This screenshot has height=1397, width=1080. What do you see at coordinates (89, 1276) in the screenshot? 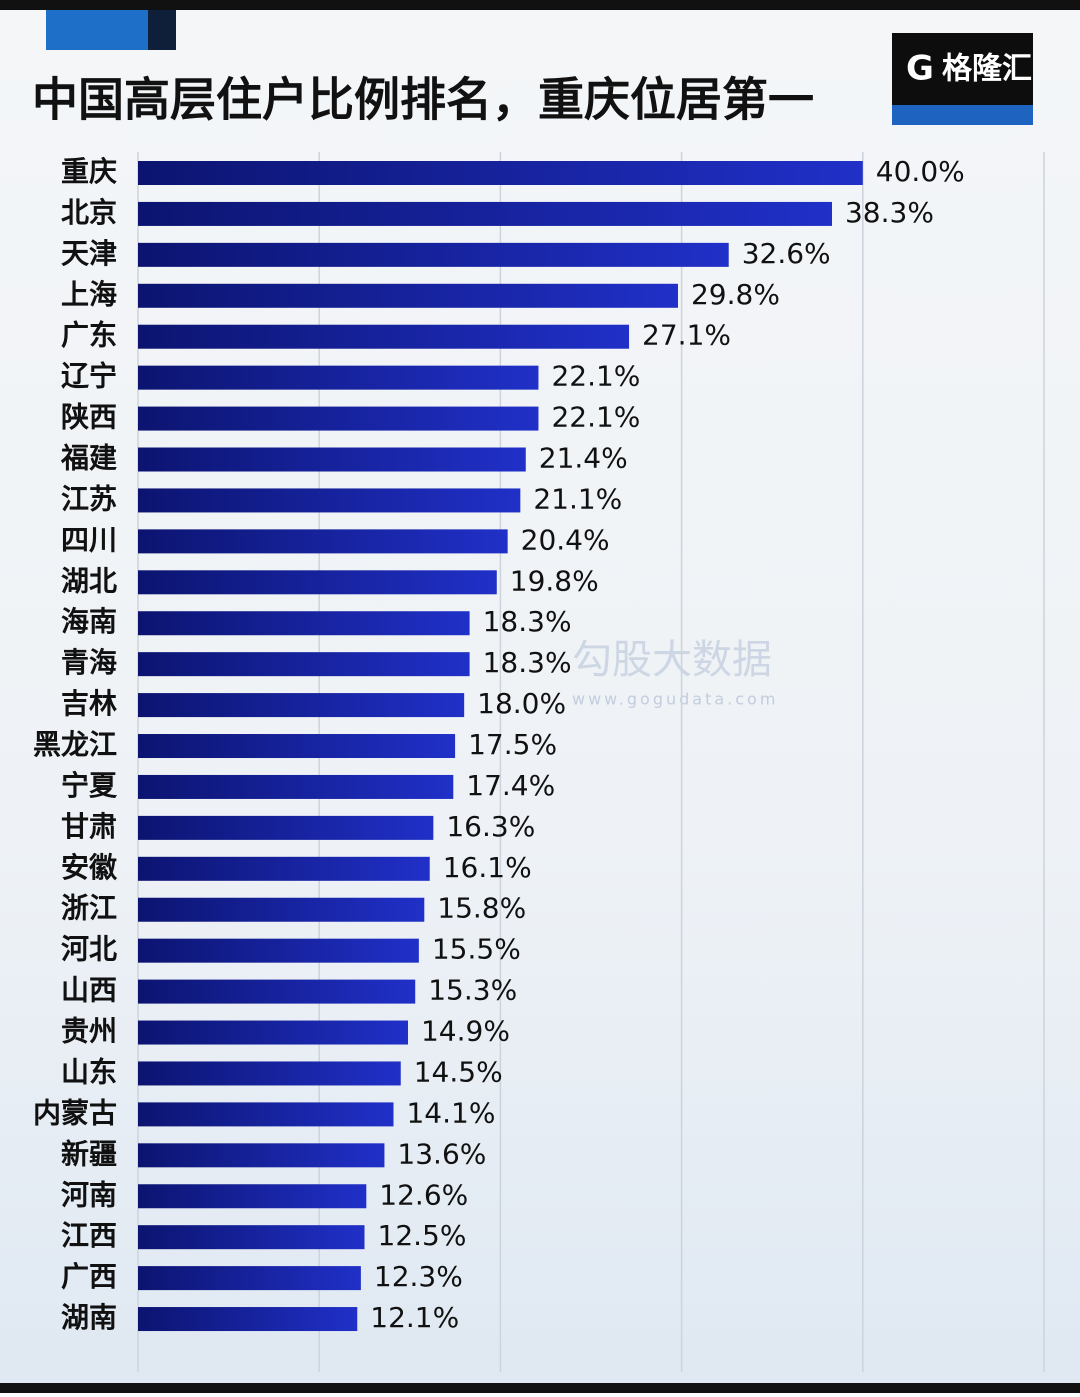
I see `category-label: 广西` at bounding box center [89, 1276].